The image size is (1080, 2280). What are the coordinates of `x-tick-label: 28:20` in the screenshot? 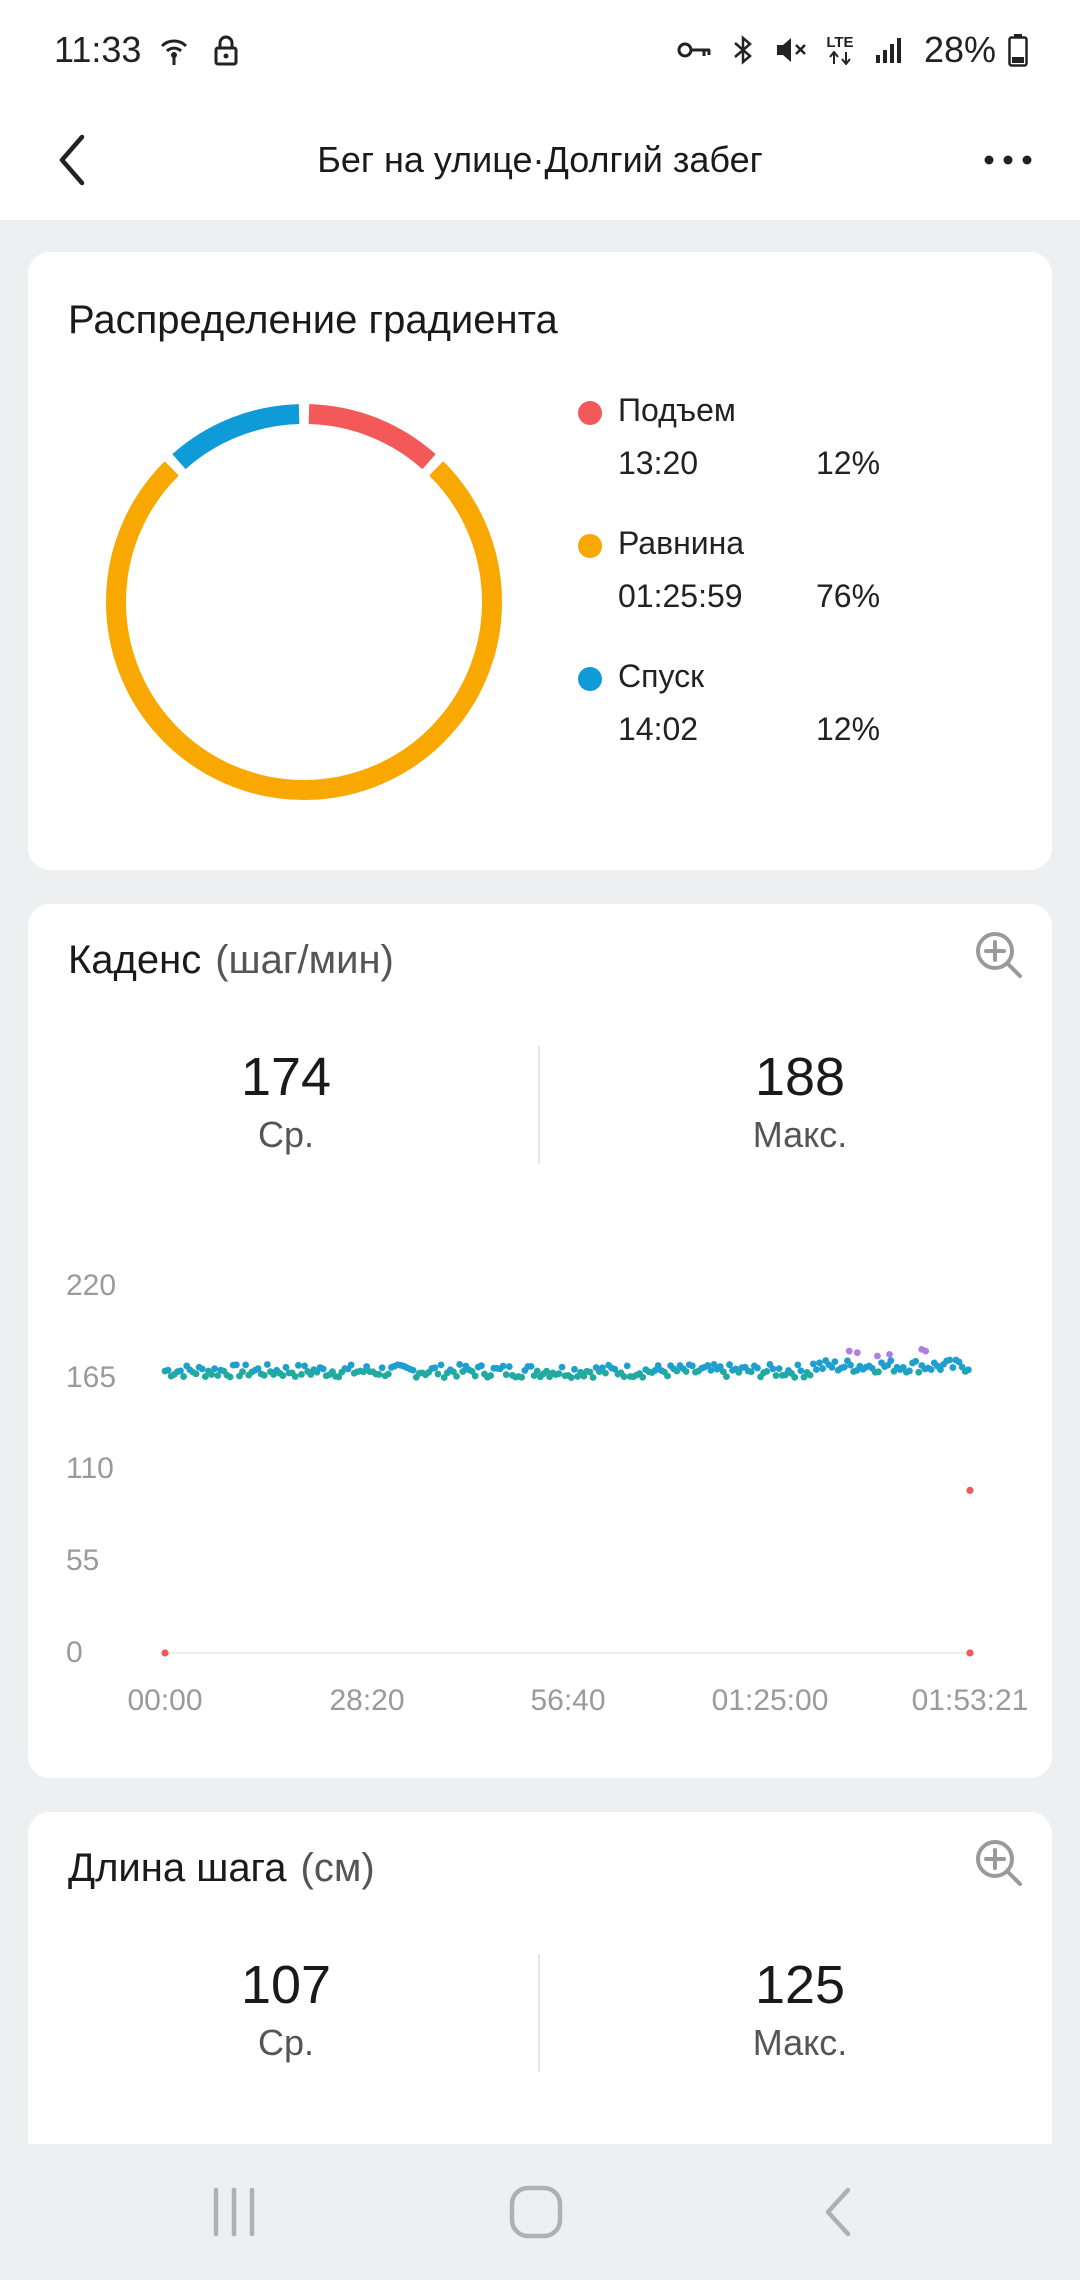 It's located at (367, 1700).